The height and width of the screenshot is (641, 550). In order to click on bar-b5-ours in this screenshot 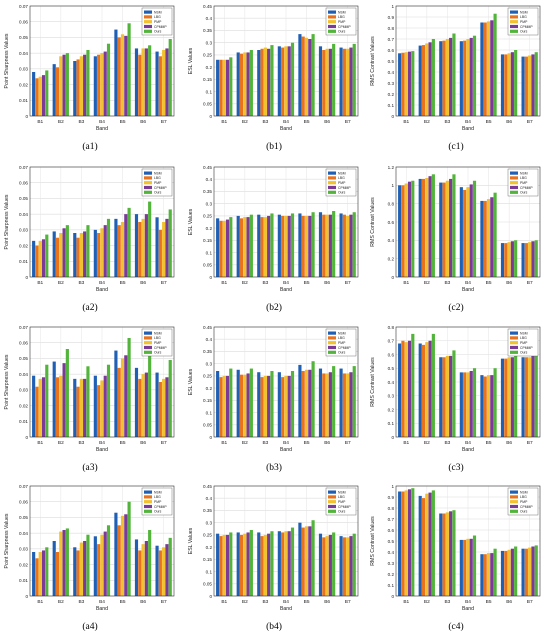, I will do `click(129, 548)`.